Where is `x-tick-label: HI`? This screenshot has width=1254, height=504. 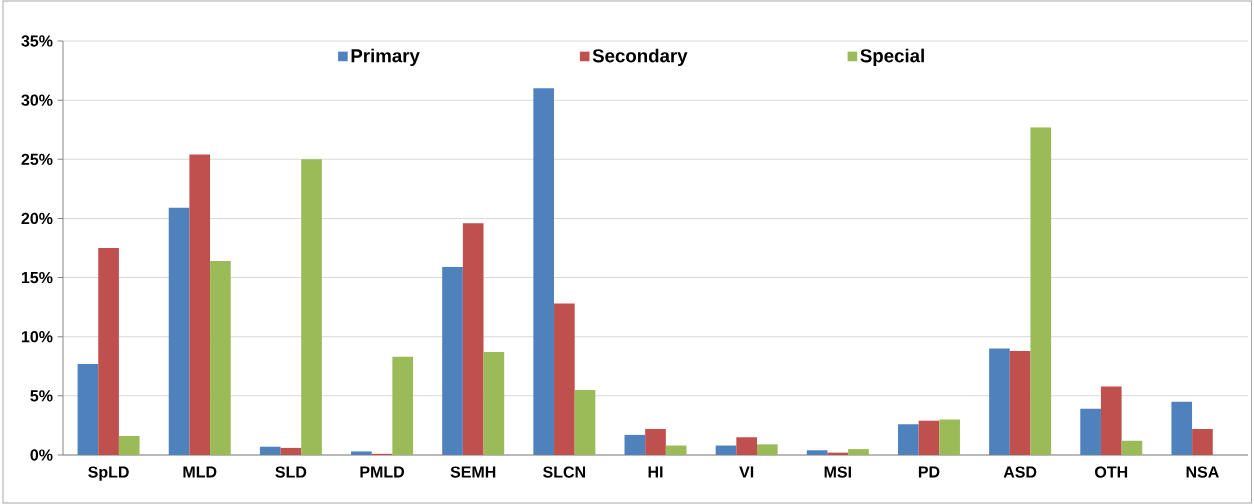
x-tick-label: HI is located at coordinates (655, 472).